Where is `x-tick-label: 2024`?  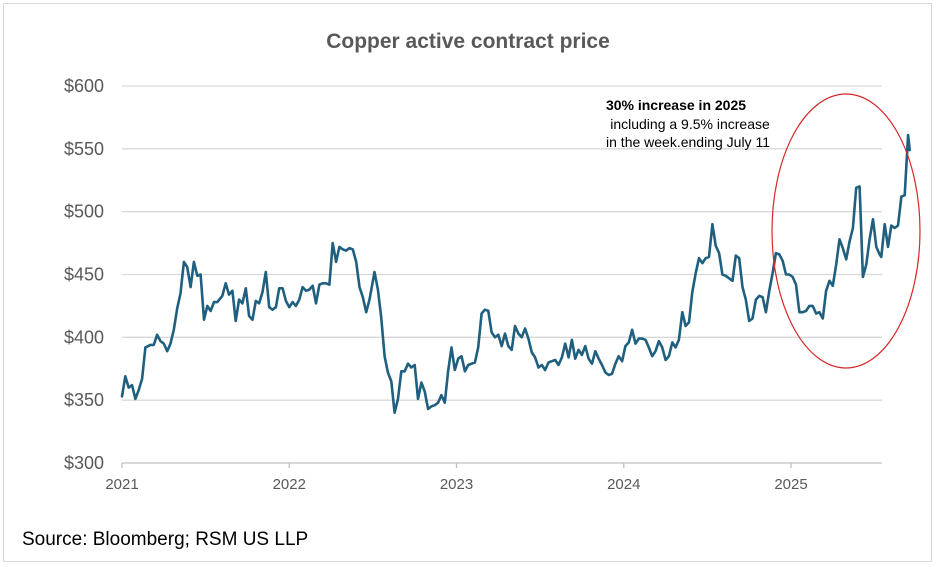
x-tick-label: 2024 is located at coordinates (623, 484).